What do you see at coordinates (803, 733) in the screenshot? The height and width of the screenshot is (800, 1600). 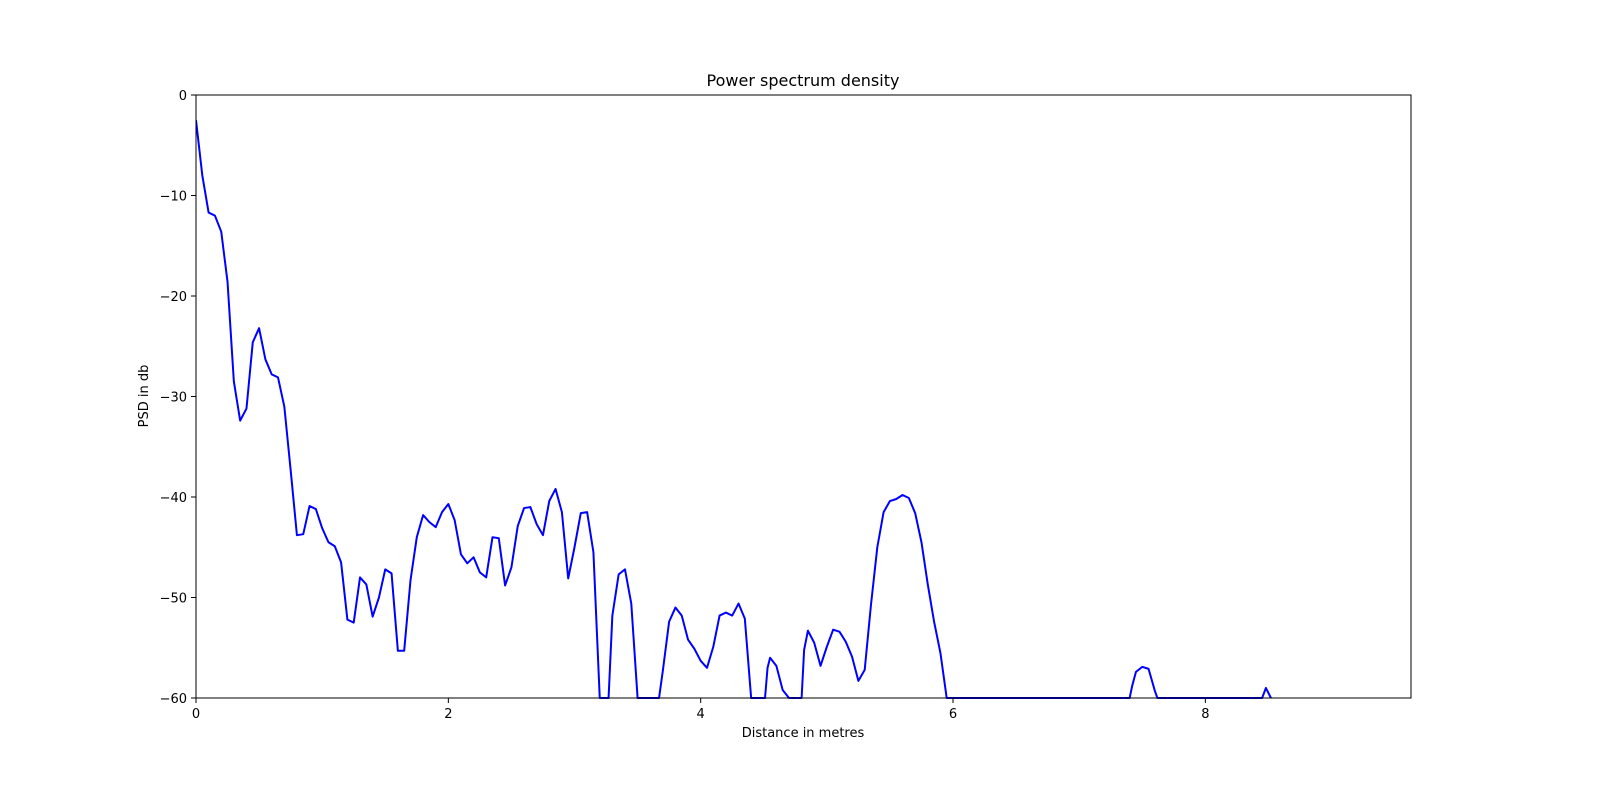 I see `x-axis-label: Distance in metres` at bounding box center [803, 733].